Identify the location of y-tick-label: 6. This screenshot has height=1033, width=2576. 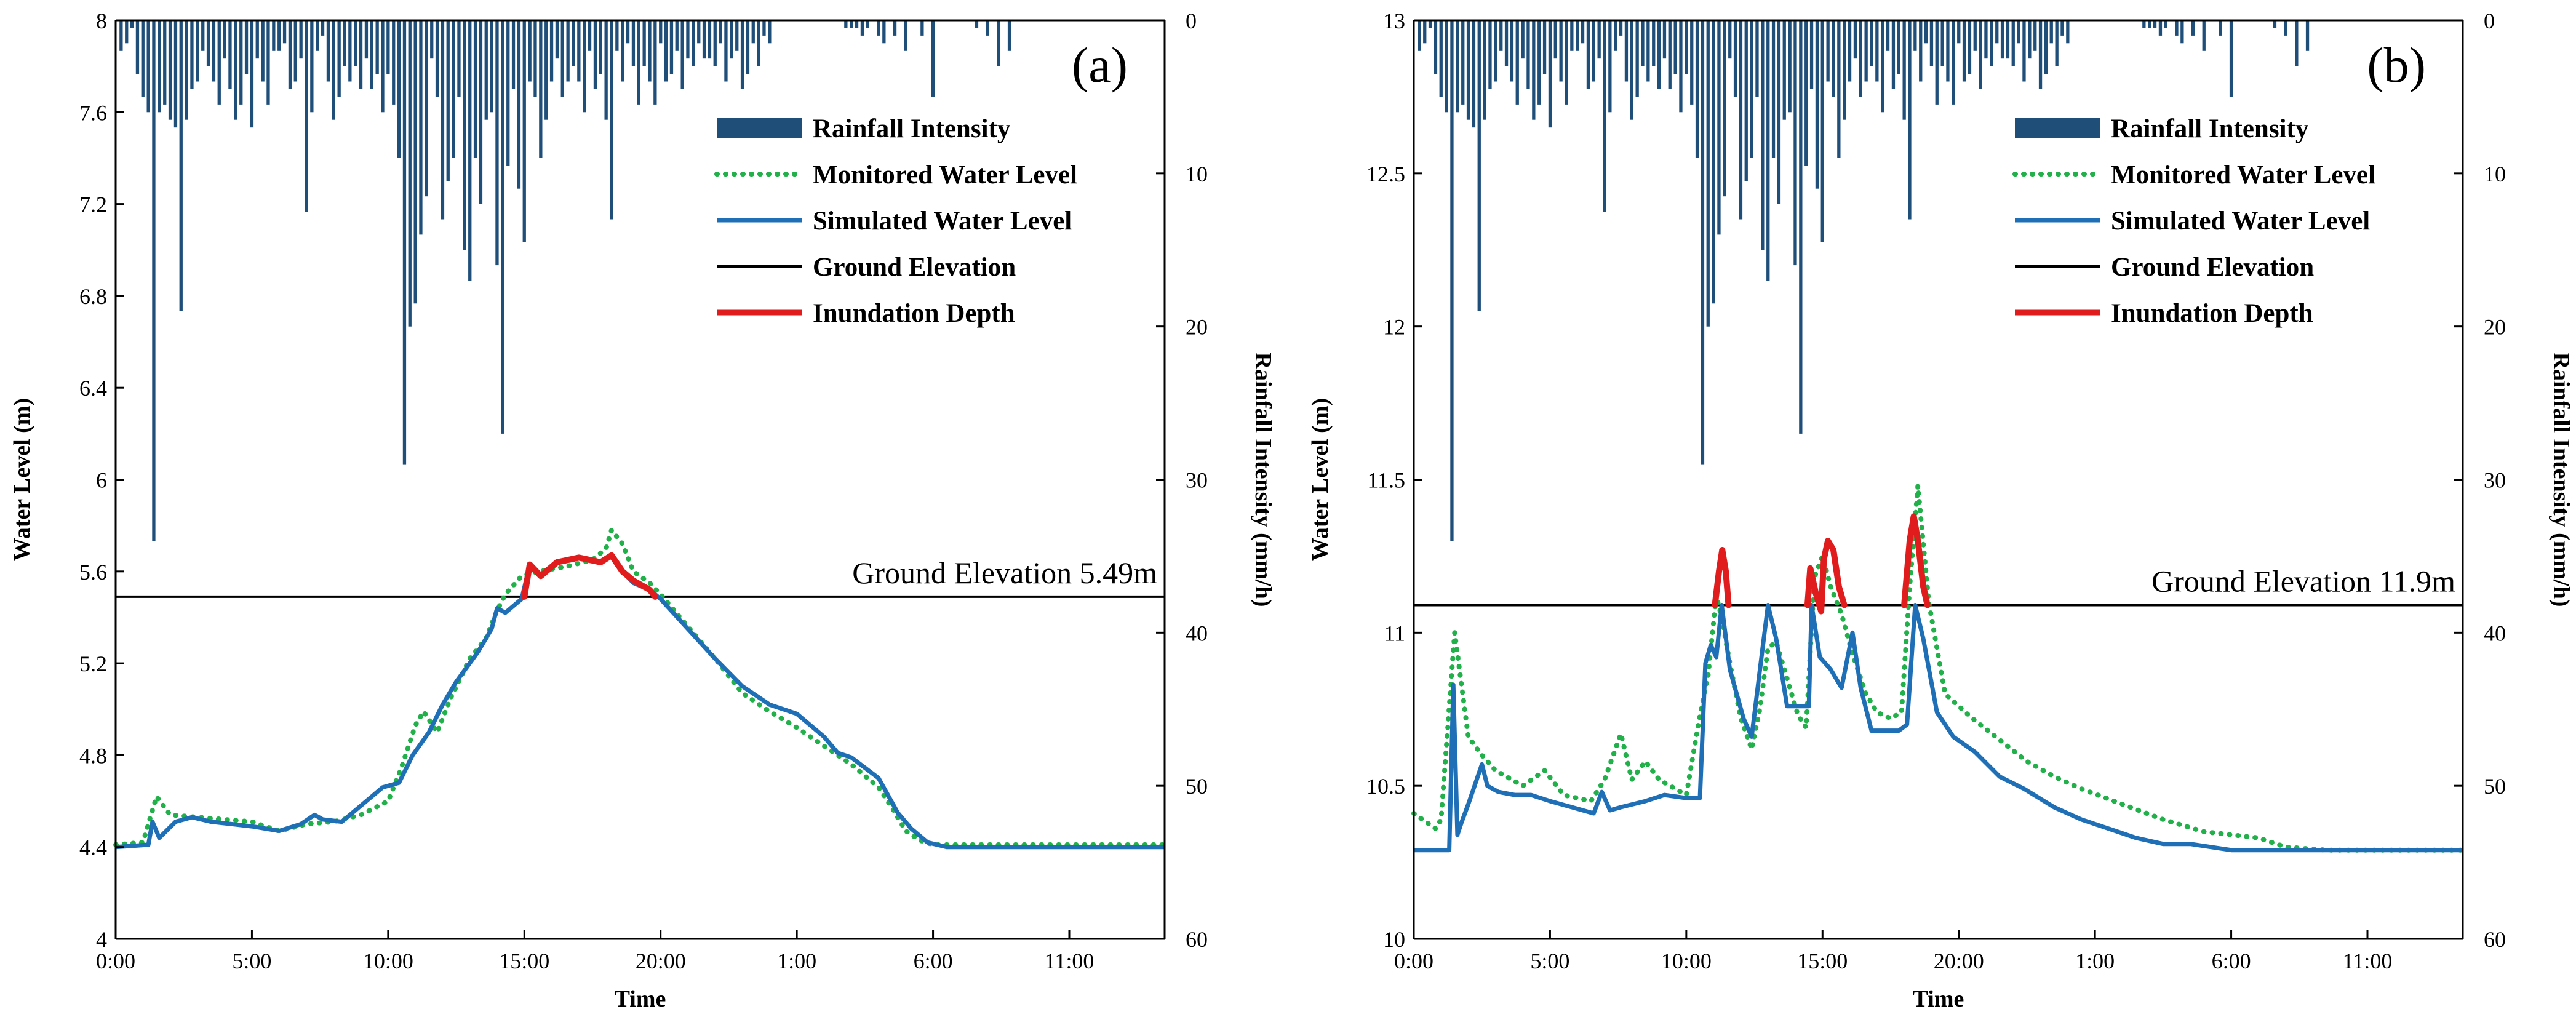
(102, 480).